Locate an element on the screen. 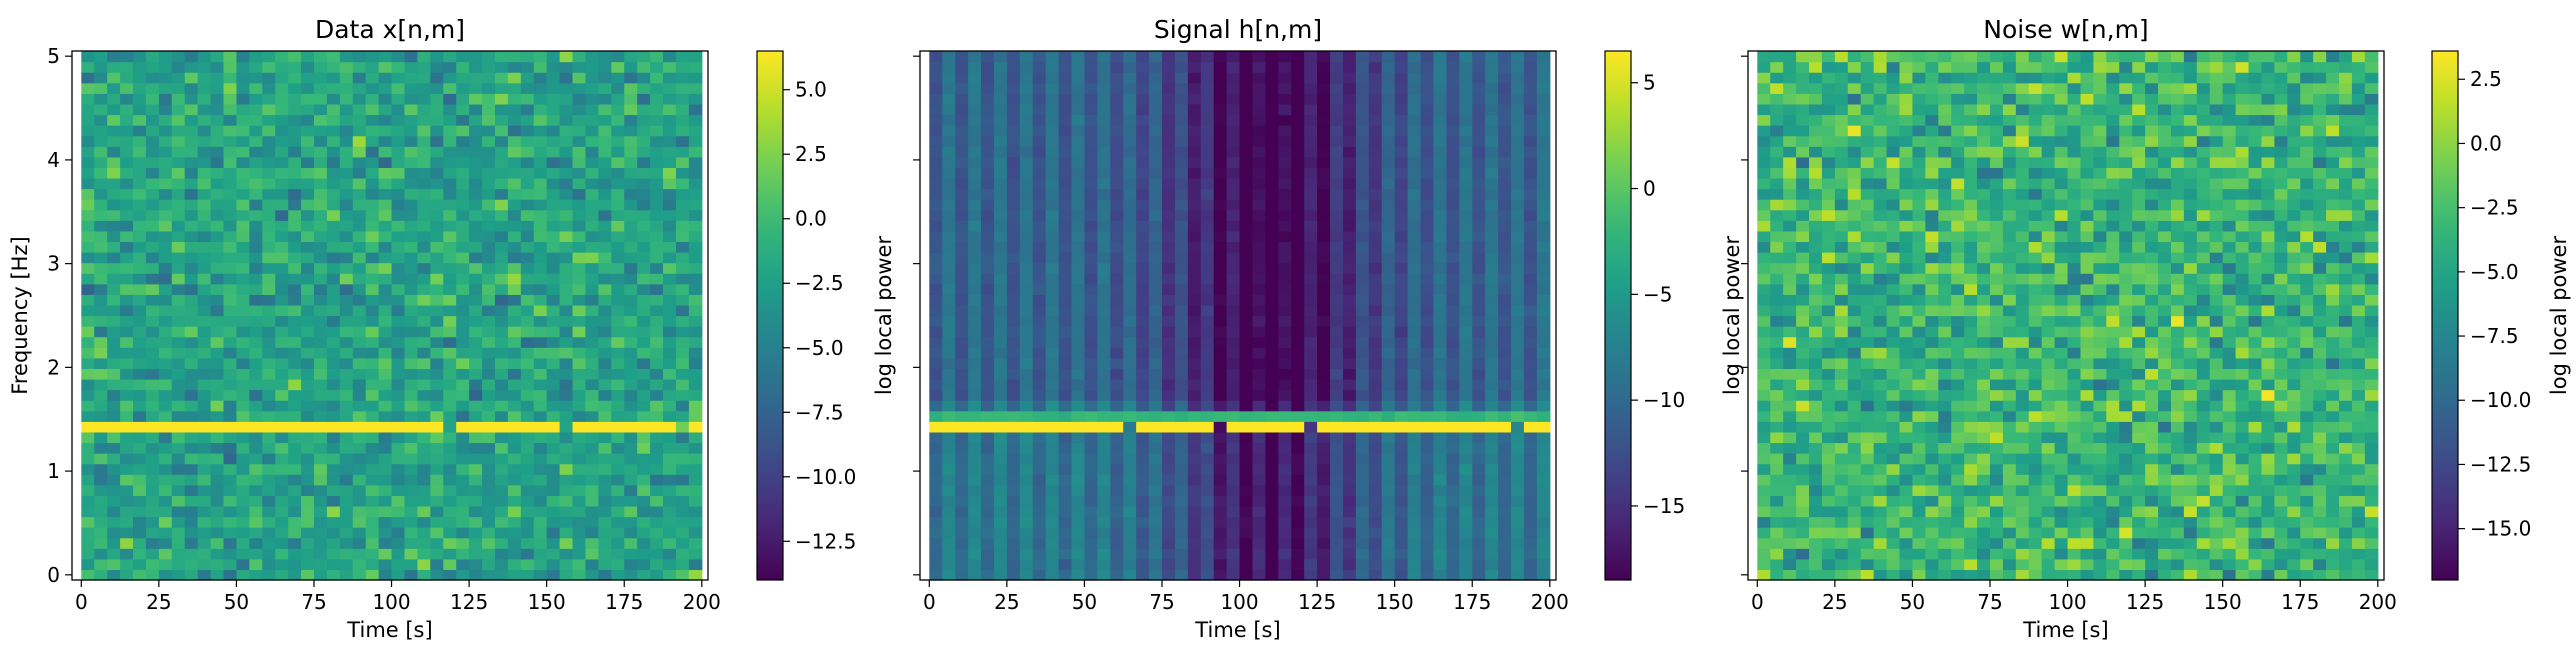 The width and height of the screenshot is (2576, 658). colorbar-label: log local power is located at coordinates (1732, 316).